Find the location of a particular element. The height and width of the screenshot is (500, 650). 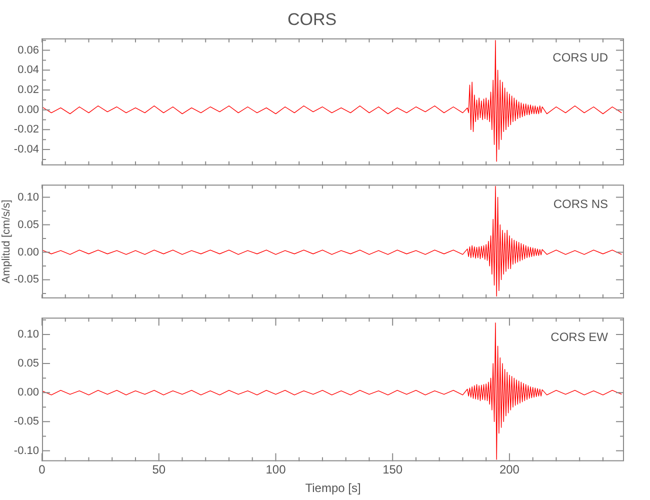

y-axis-title: Amplitud [cm/s/s] is located at coordinates (6, 242).